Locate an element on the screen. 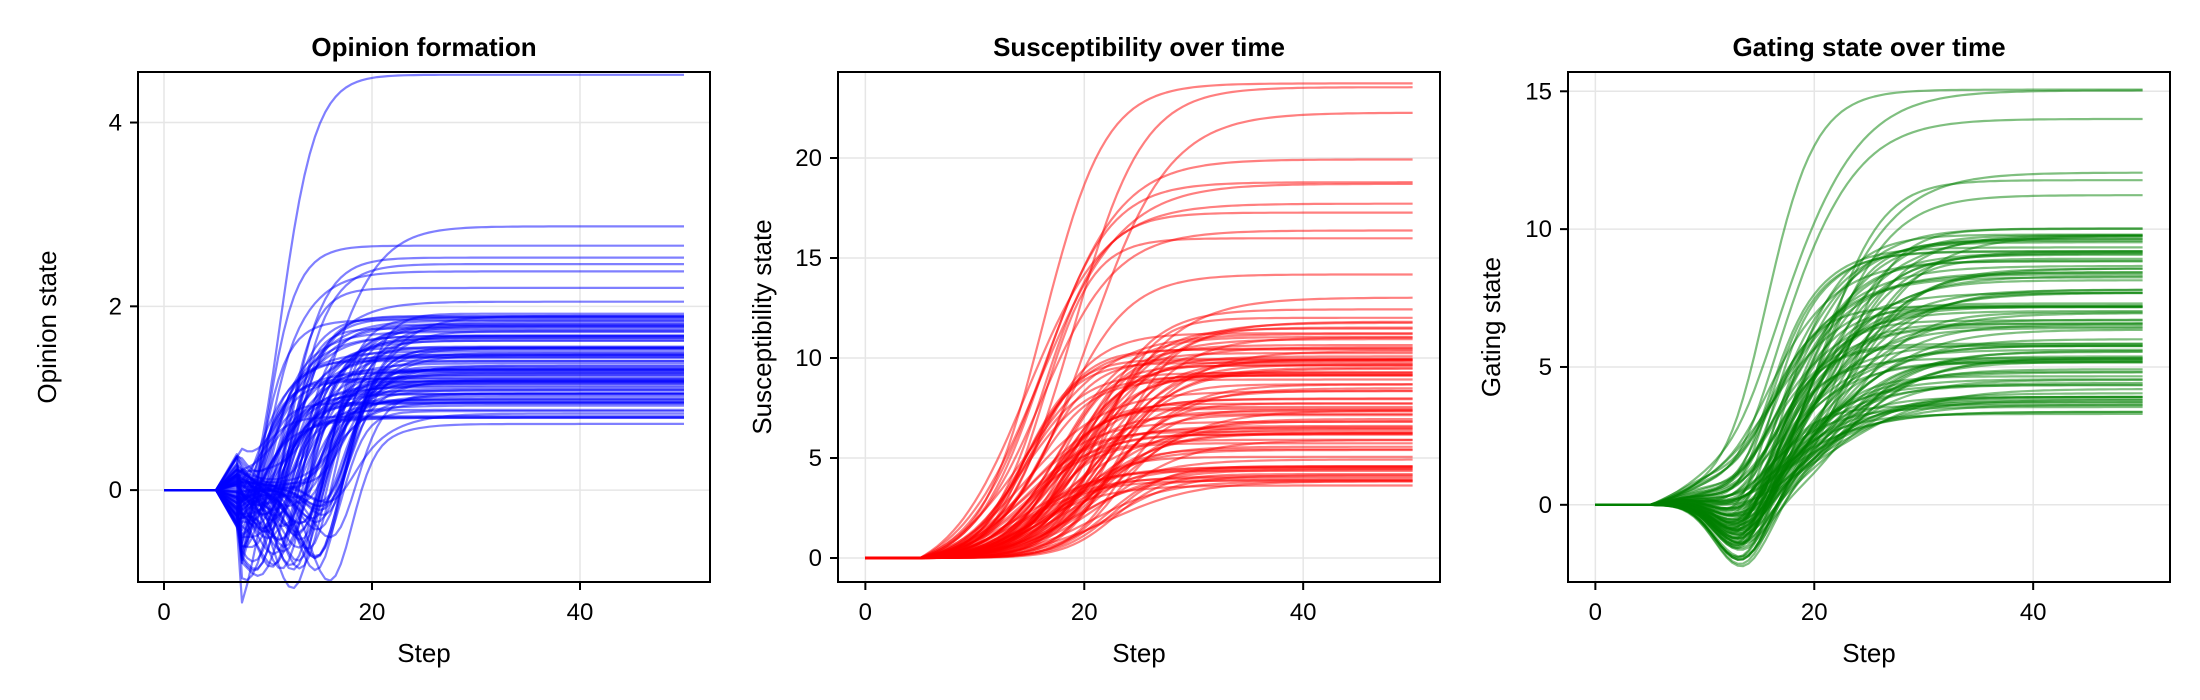 This screenshot has height=700, width=2200. y-axis-label: Gating state is located at coordinates (1491, 327).